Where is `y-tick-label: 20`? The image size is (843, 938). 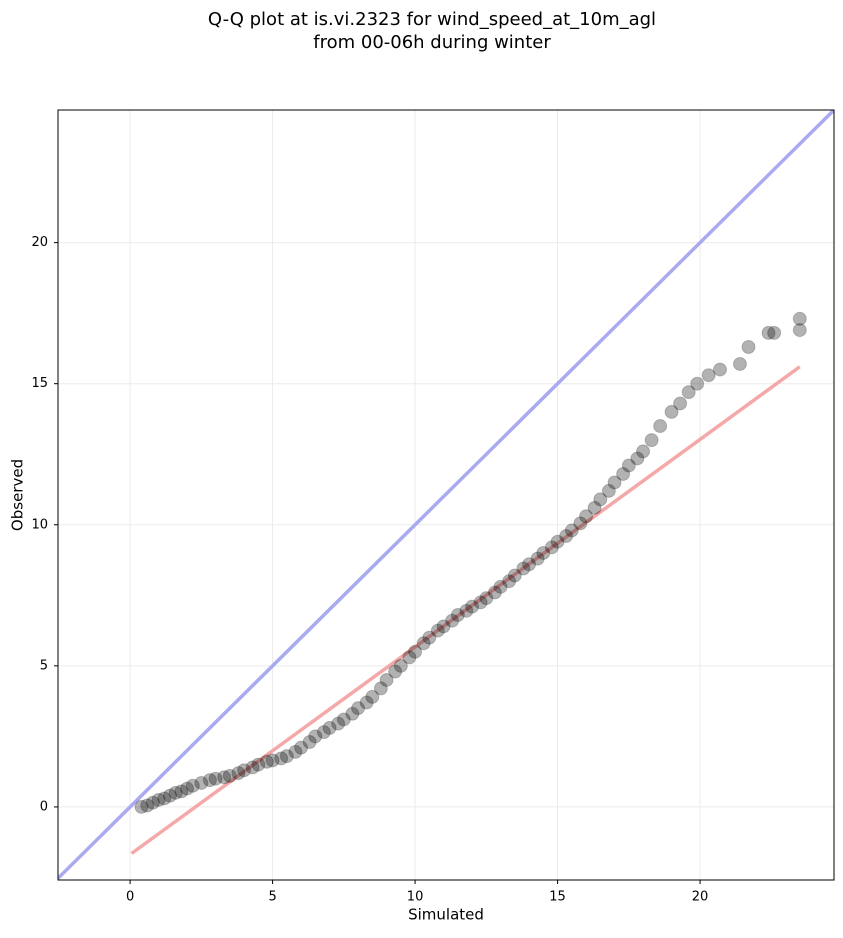
y-tick-label: 20 is located at coordinates (39, 242).